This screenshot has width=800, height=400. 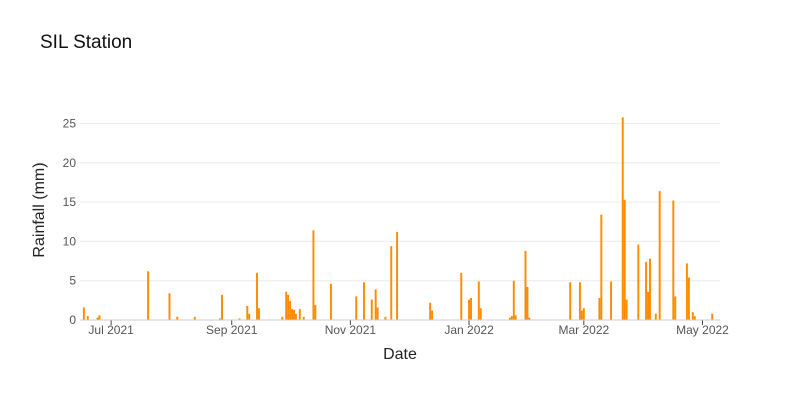 I want to click on chart-title: SIL Station, so click(x=86, y=42).